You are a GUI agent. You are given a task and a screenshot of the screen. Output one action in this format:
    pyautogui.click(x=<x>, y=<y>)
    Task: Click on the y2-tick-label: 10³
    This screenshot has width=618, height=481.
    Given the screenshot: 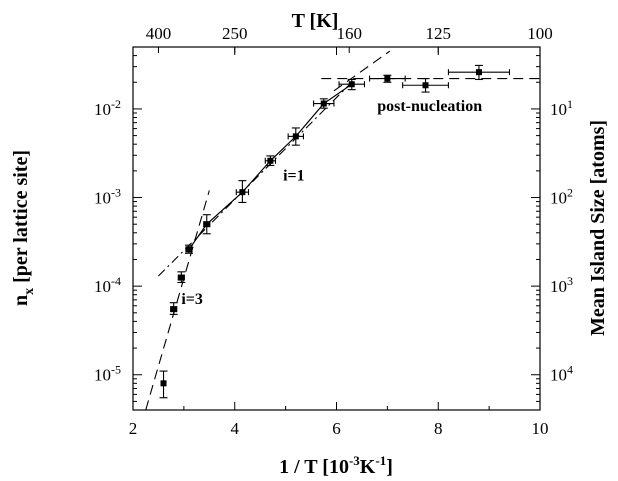 What is the action you would take?
    pyautogui.click(x=561, y=285)
    